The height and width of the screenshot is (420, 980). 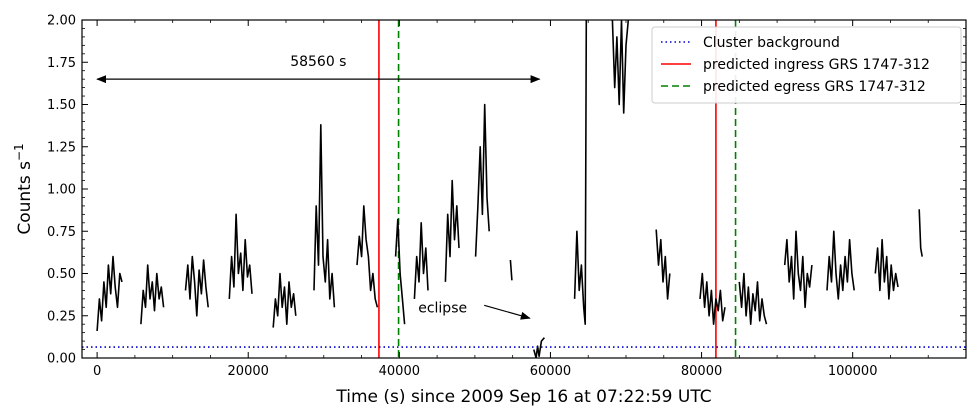 What do you see at coordinates (814, 87) in the screenshot?
I see `legend-label: predicted egress GRS 1747-312` at bounding box center [814, 87].